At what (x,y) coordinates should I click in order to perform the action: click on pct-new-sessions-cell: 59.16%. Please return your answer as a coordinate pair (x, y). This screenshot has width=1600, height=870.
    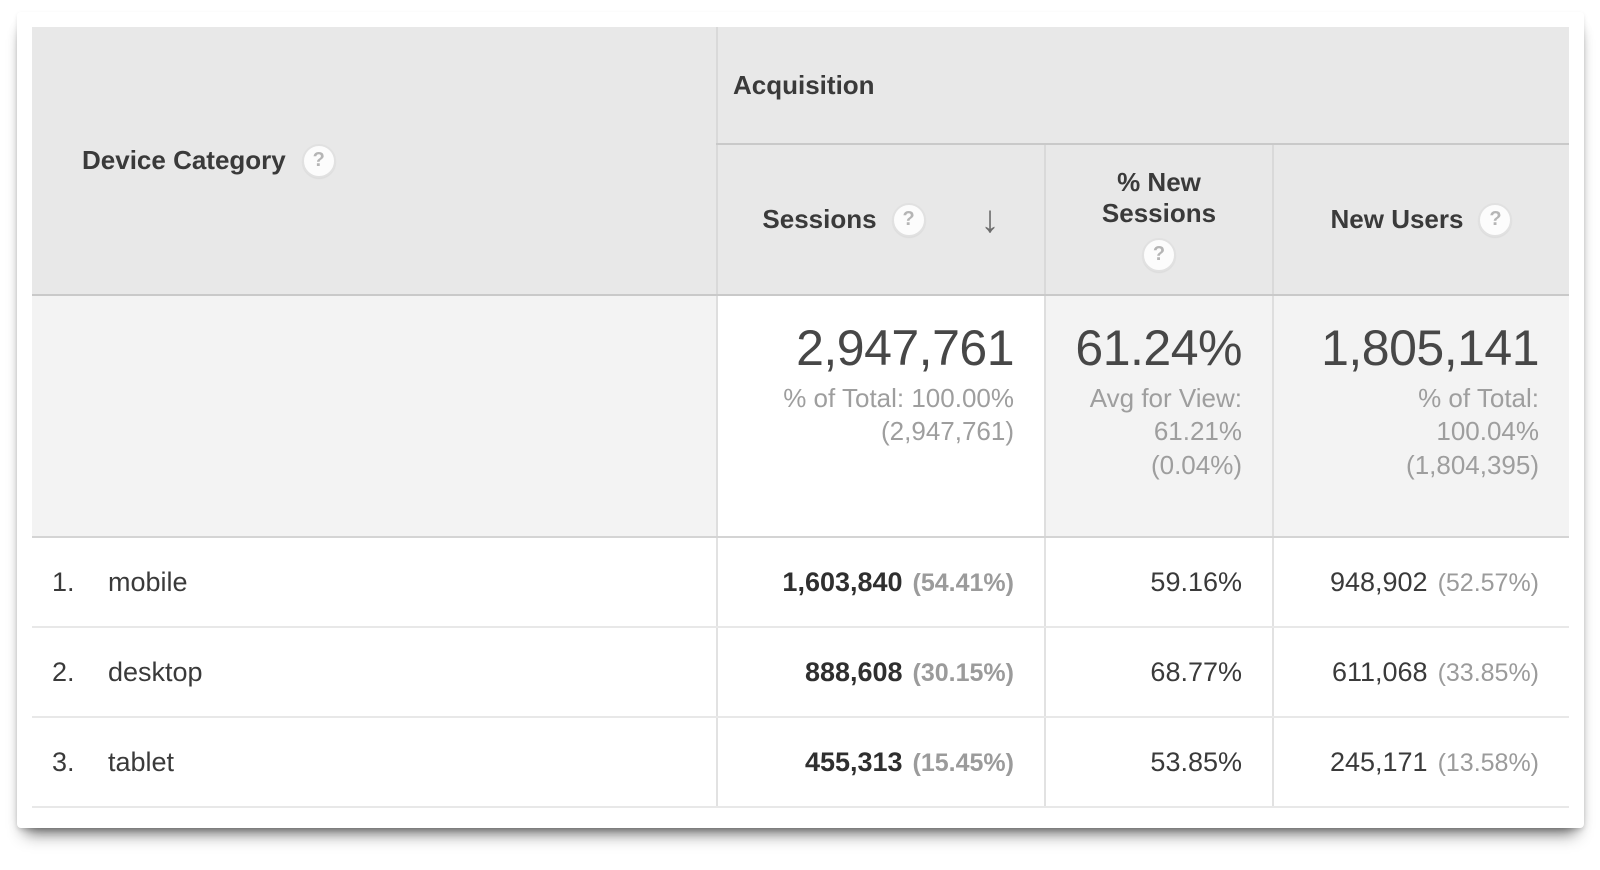
    Looking at the image, I should click on (1158, 582).